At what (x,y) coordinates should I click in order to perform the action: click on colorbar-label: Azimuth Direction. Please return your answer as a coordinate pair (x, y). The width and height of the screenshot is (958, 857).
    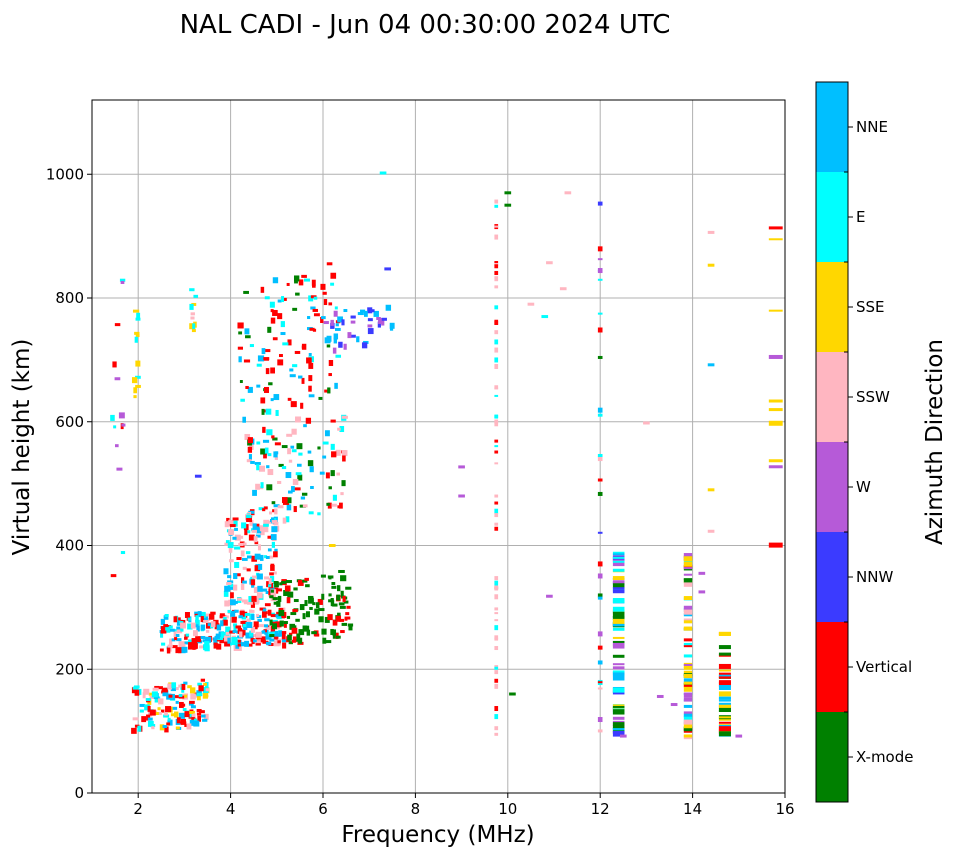
    Looking at the image, I should click on (935, 442).